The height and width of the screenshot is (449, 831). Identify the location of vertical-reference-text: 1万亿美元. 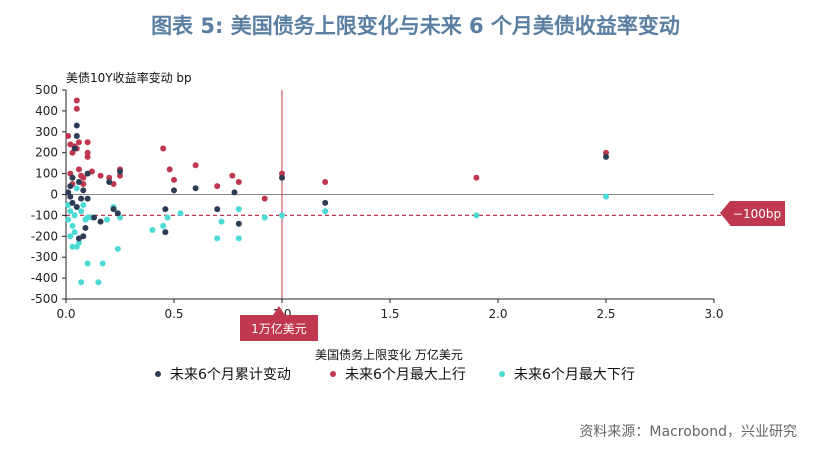
(279, 328).